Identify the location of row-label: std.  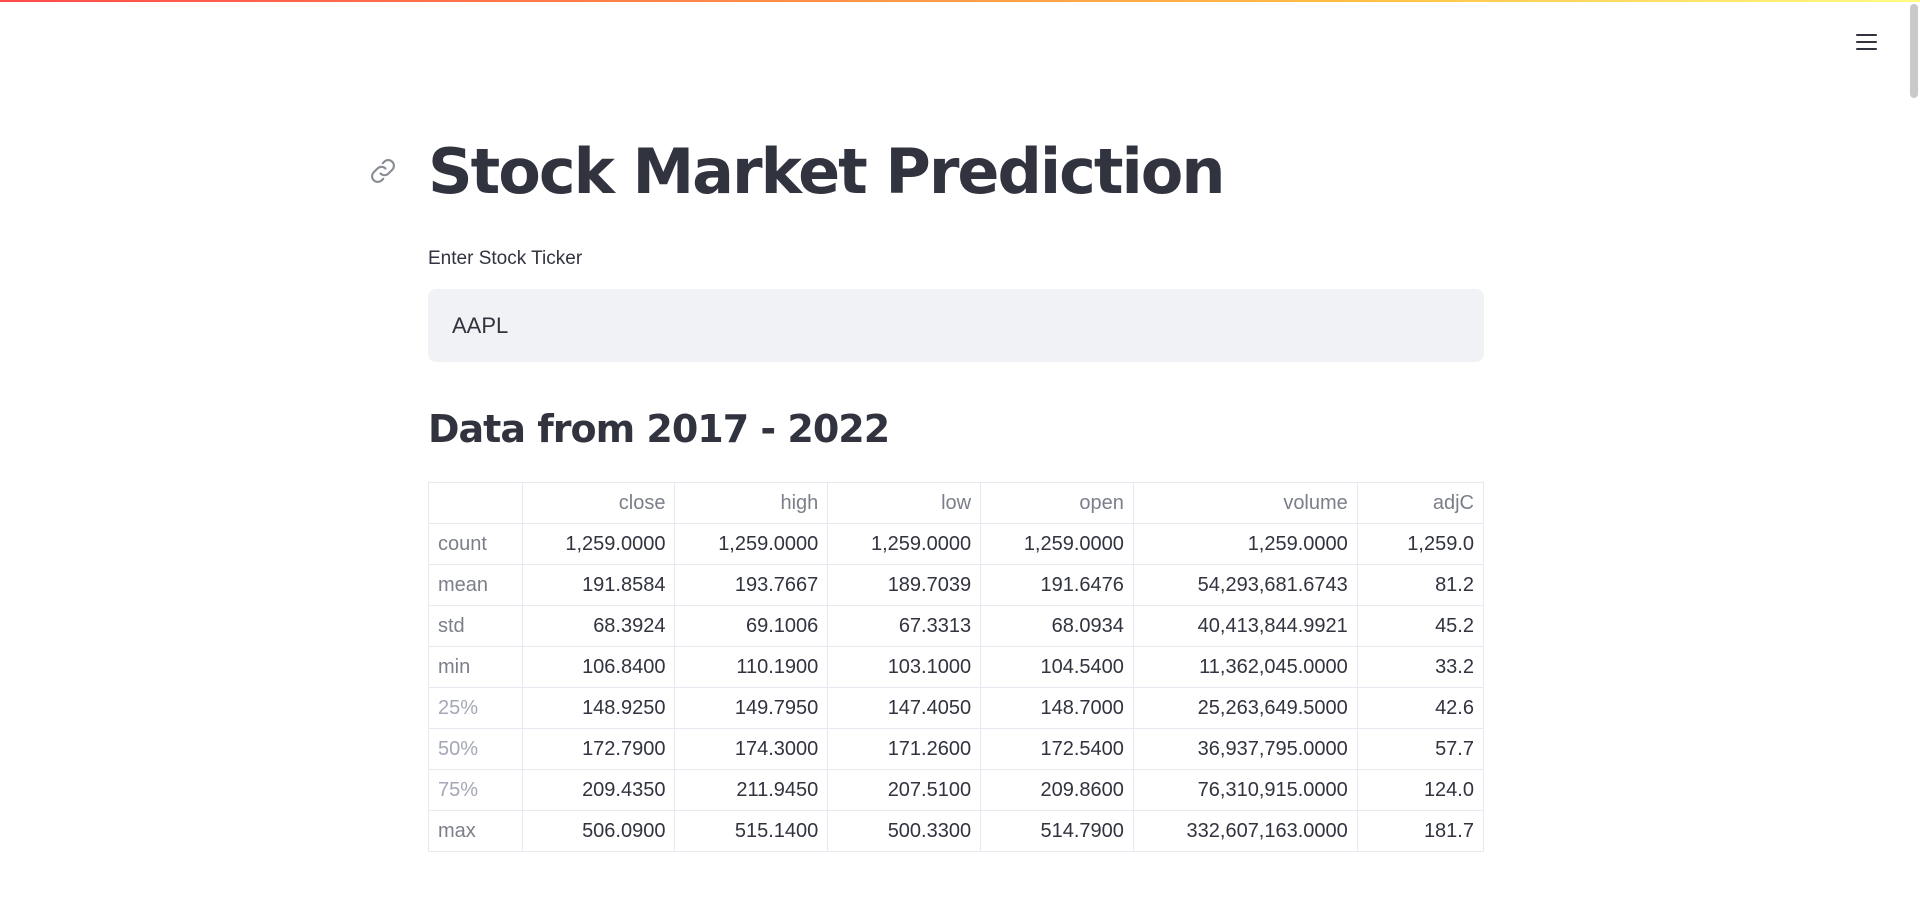
(475, 626).